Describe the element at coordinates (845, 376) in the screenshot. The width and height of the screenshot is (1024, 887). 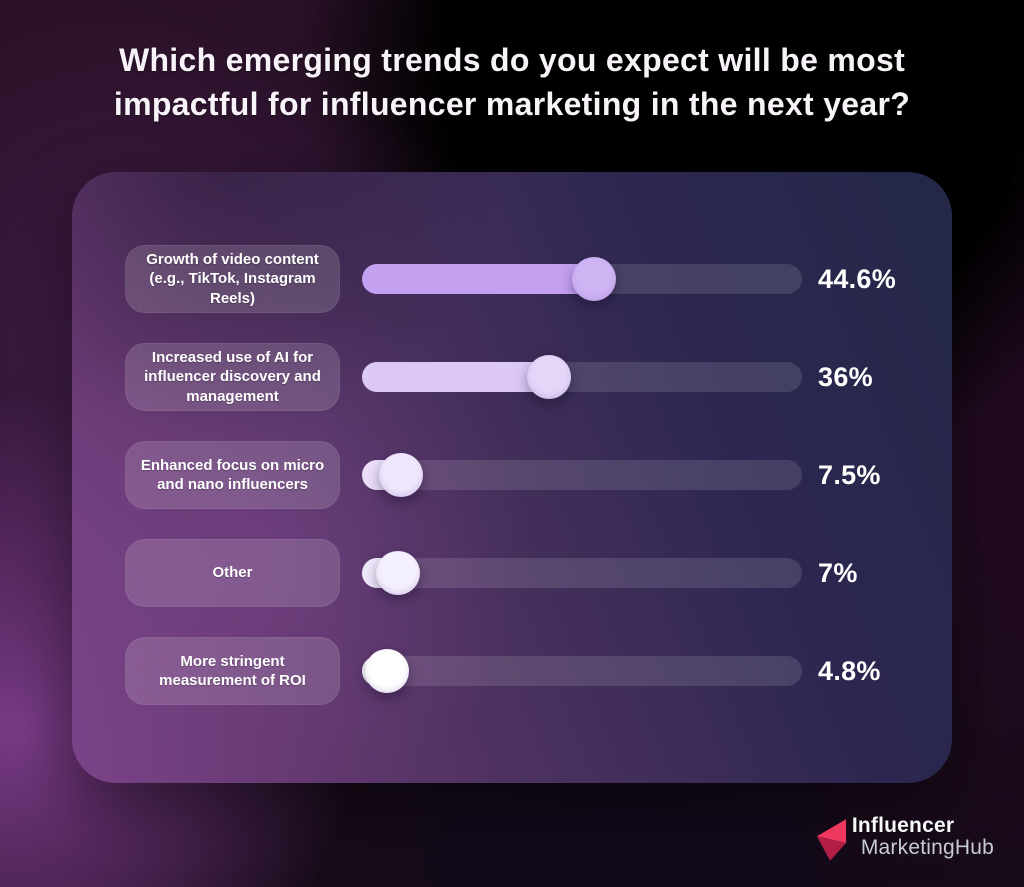
I see `value-label: 36%` at that location.